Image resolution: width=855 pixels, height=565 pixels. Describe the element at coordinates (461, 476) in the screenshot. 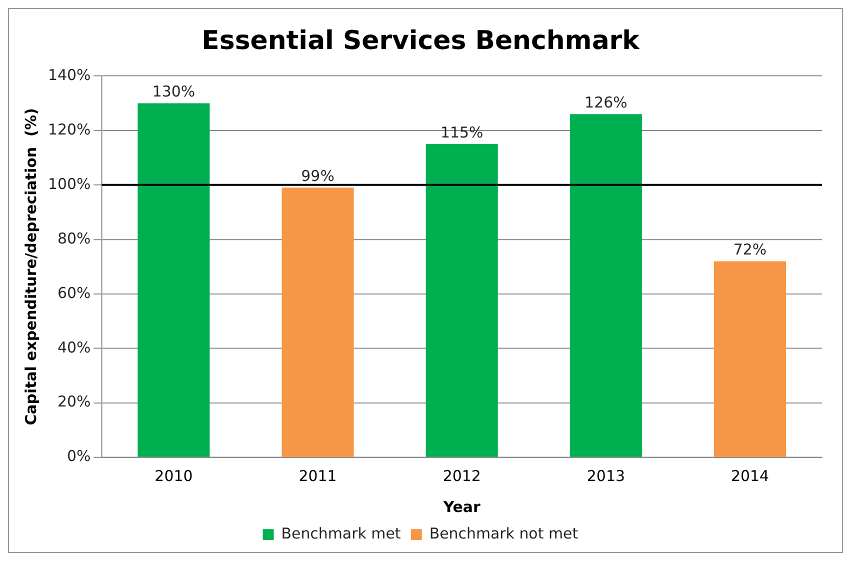

I see `x-tick-label: 2012` at that location.